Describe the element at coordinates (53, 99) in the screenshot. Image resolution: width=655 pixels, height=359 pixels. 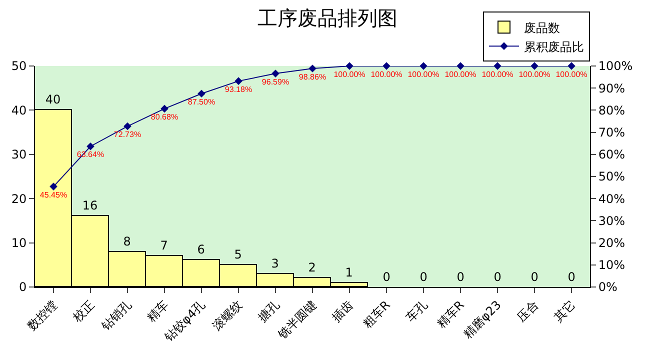
I see `data-label: 40` at that location.